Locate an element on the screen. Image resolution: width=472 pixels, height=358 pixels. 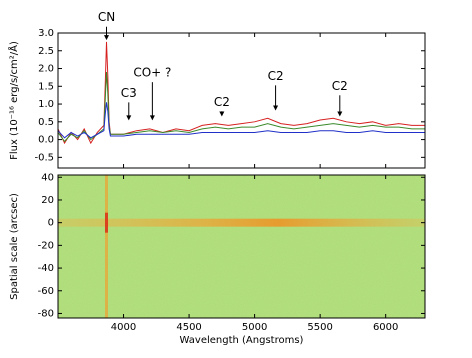
annotation-label: CO+ ? is located at coordinates (152, 73).